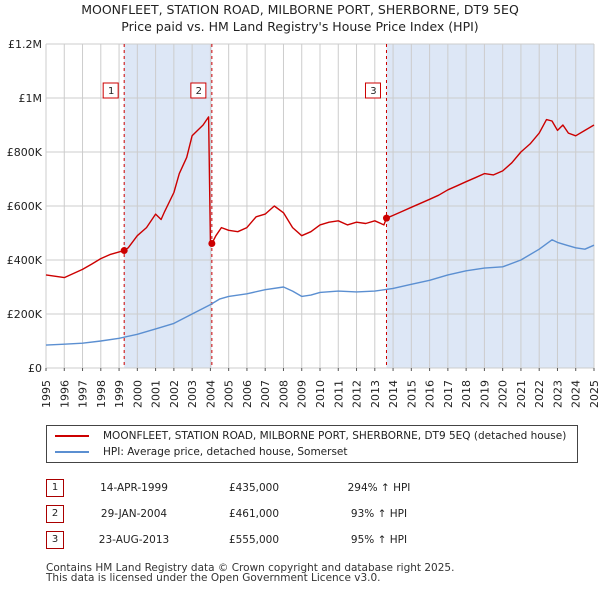 This screenshot has height=590, width=600. I want to click on x-tick-label: 2020, so click(503, 394).